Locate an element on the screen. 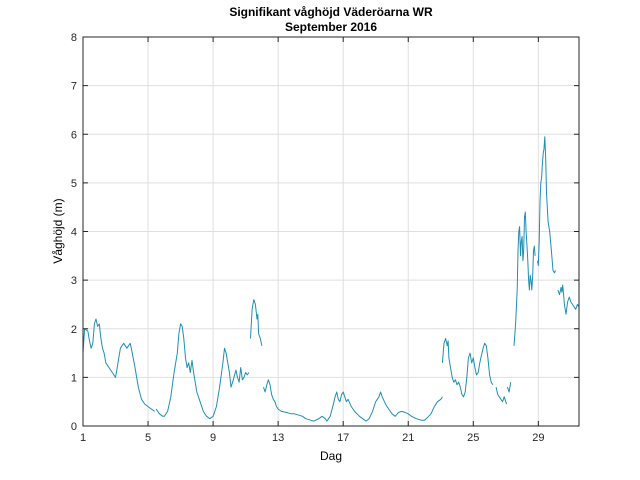 This screenshot has height=480, width=640. x-tick-label: 13 is located at coordinates (278, 438).